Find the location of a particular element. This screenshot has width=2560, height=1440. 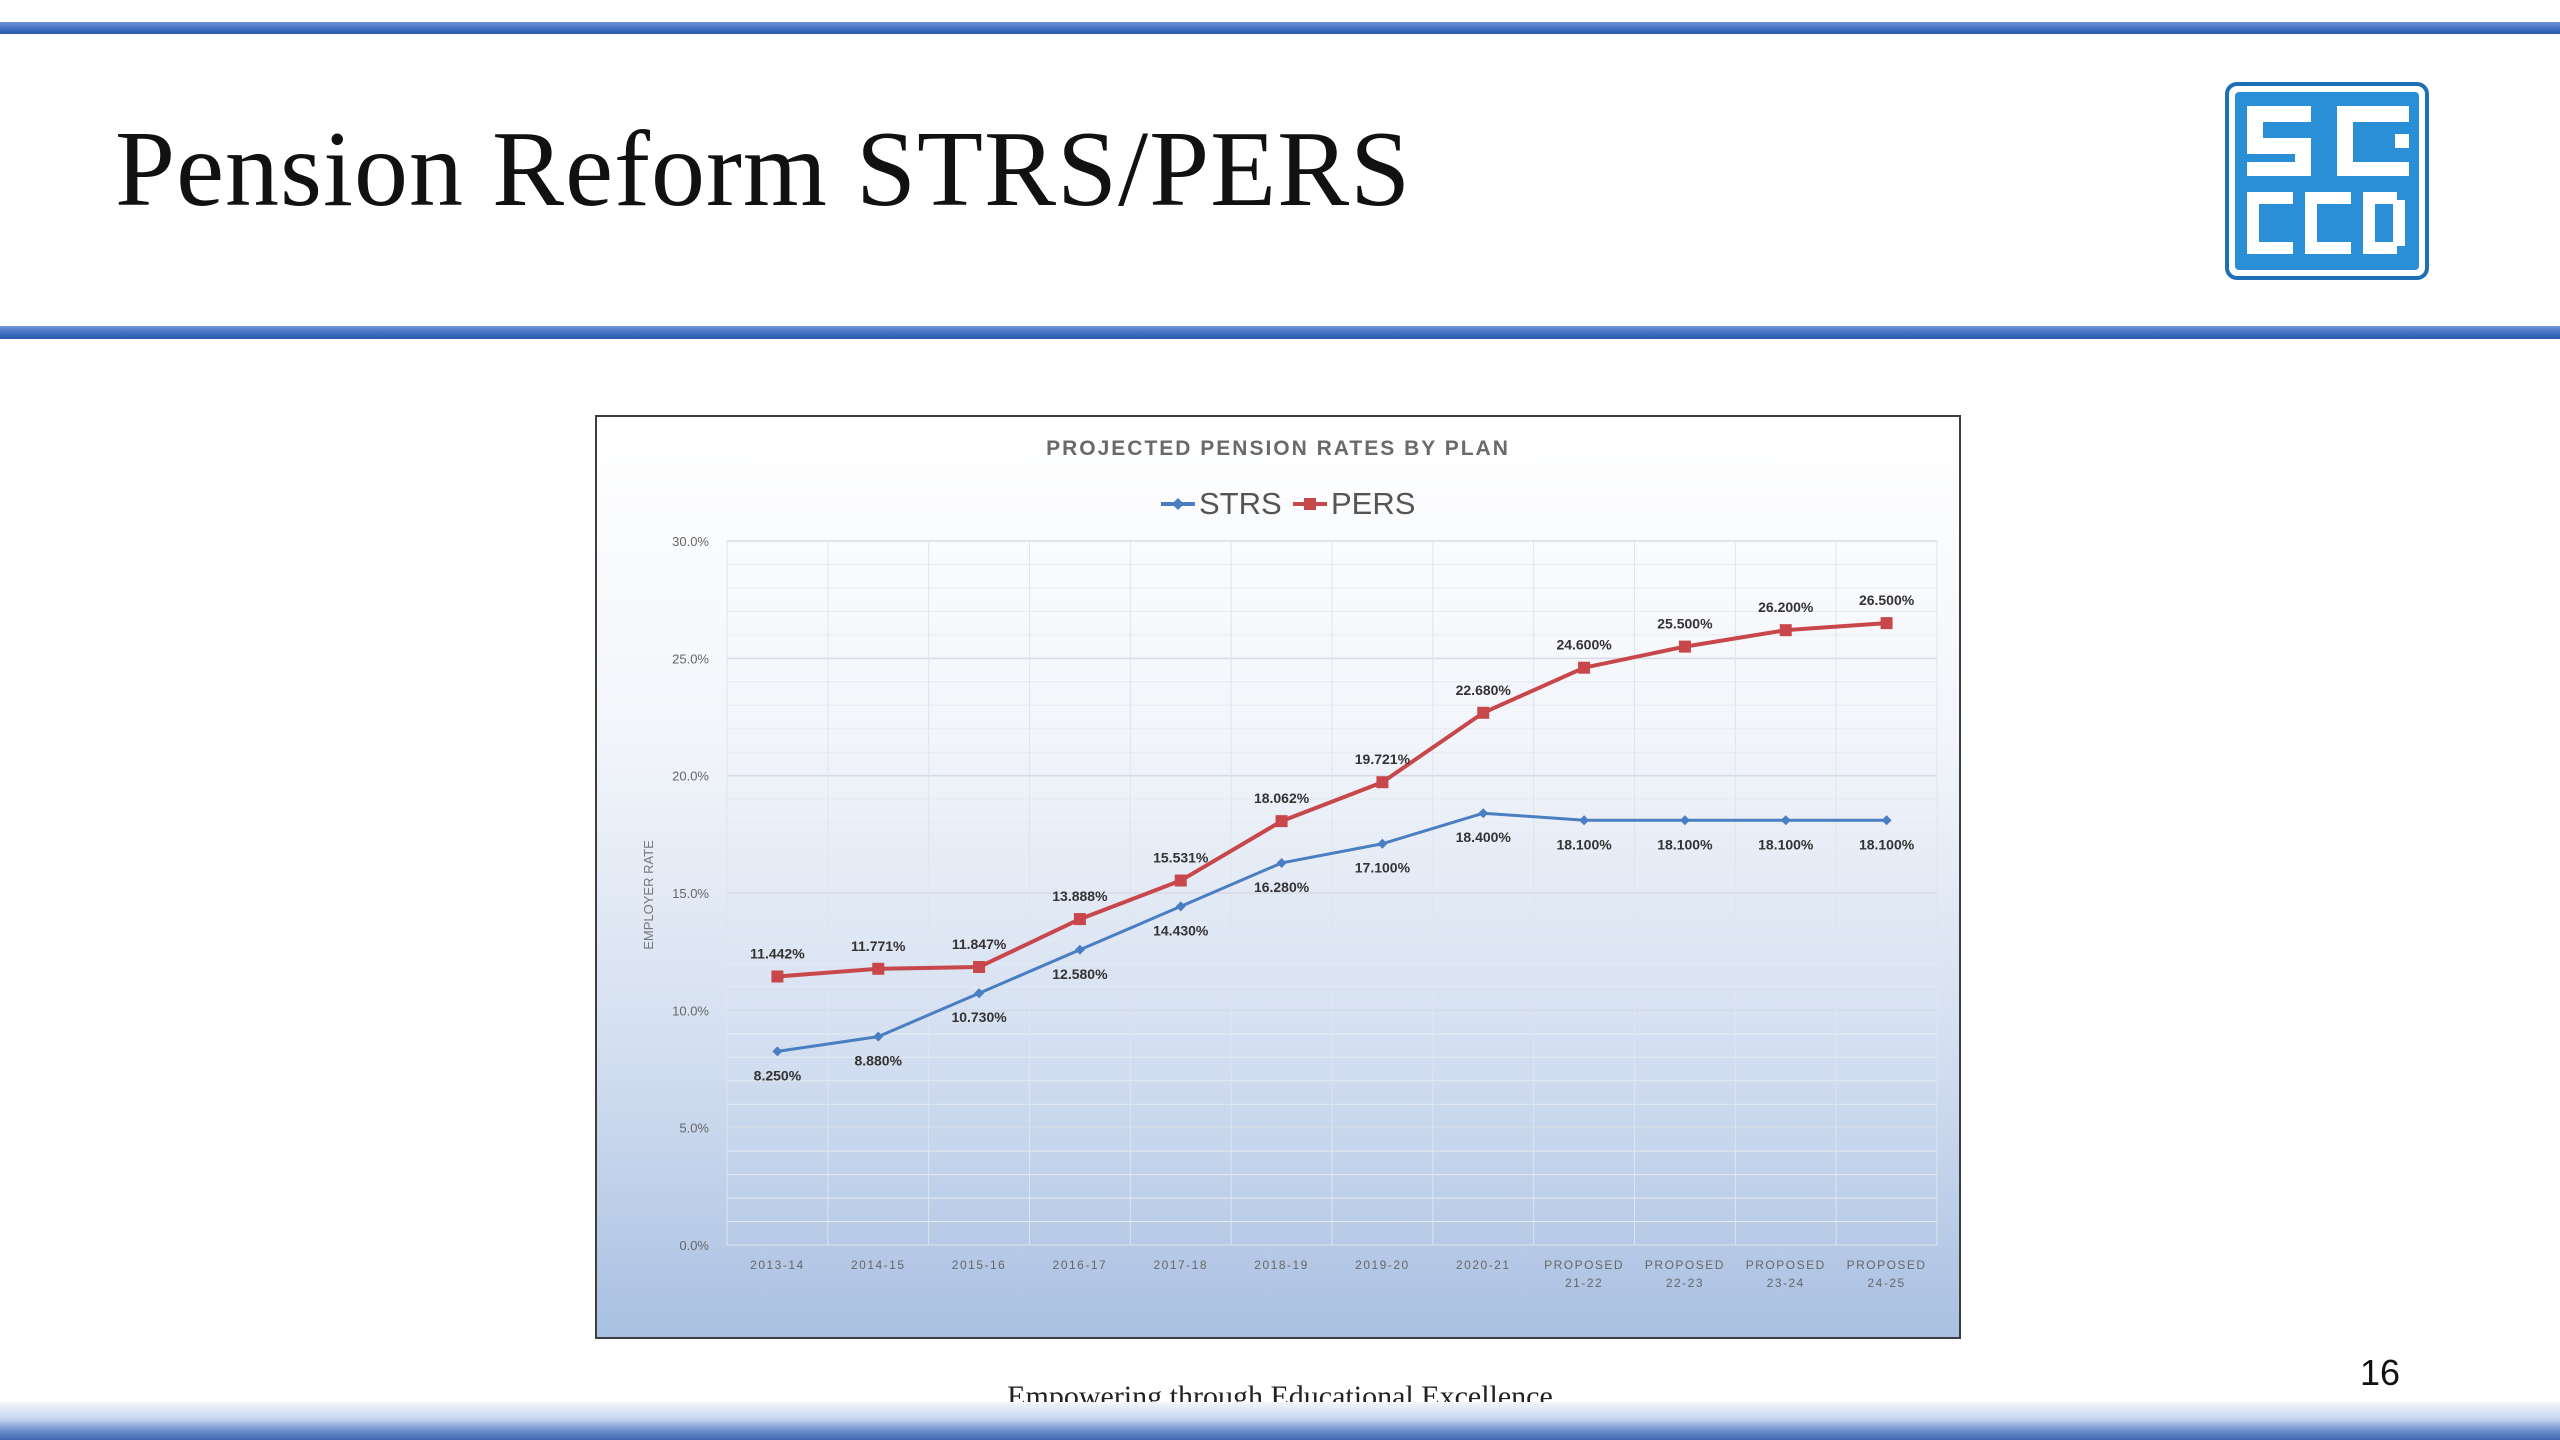

data-label-strs: 10.730% is located at coordinates (979, 1017).